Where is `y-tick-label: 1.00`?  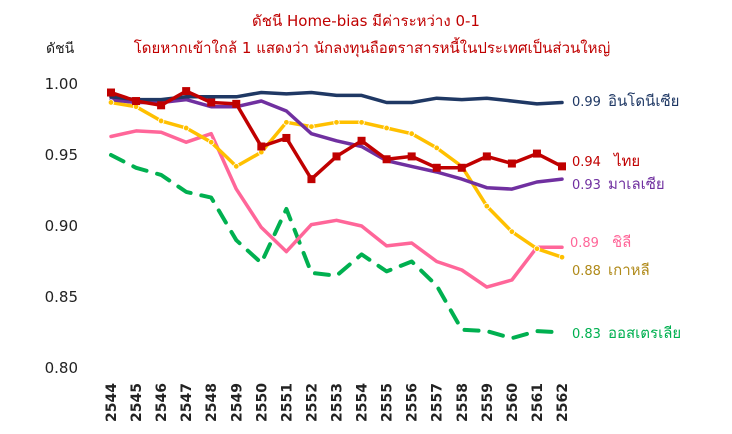 y-tick-label: 1.00 is located at coordinates (61, 84).